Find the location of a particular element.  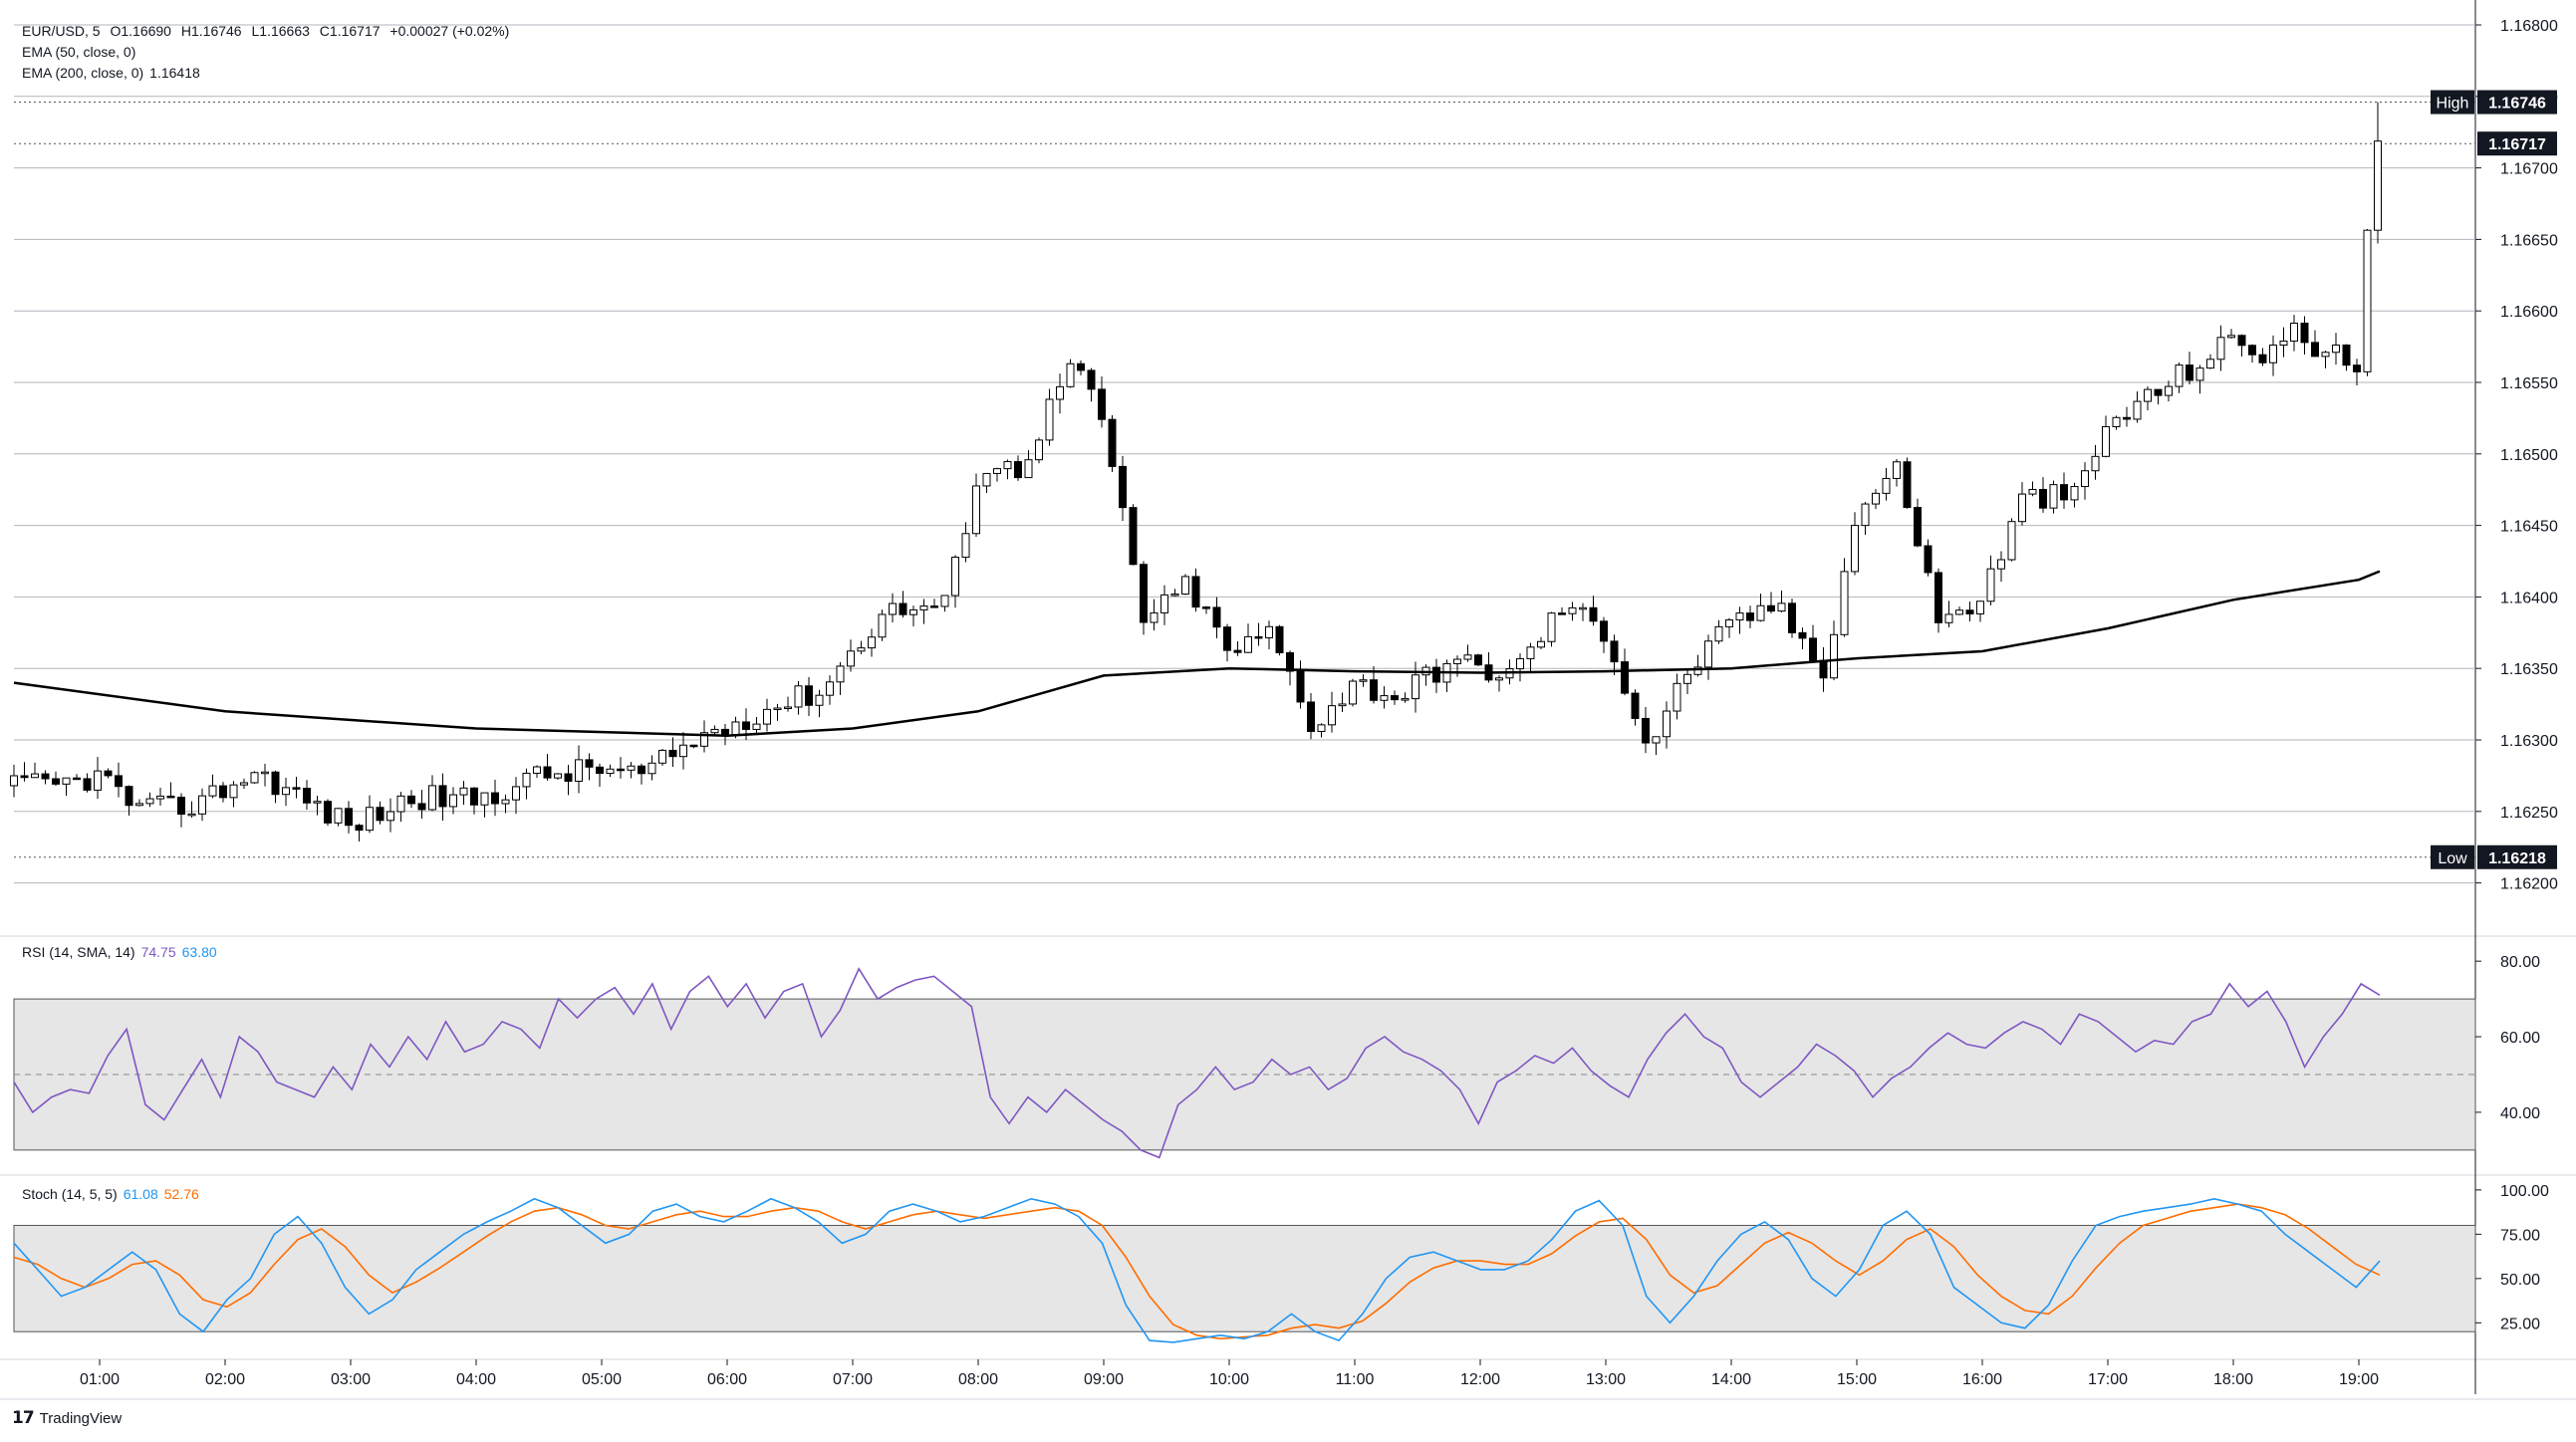

legend-symbol: EUR/USD, 5 is located at coordinates (61, 31).